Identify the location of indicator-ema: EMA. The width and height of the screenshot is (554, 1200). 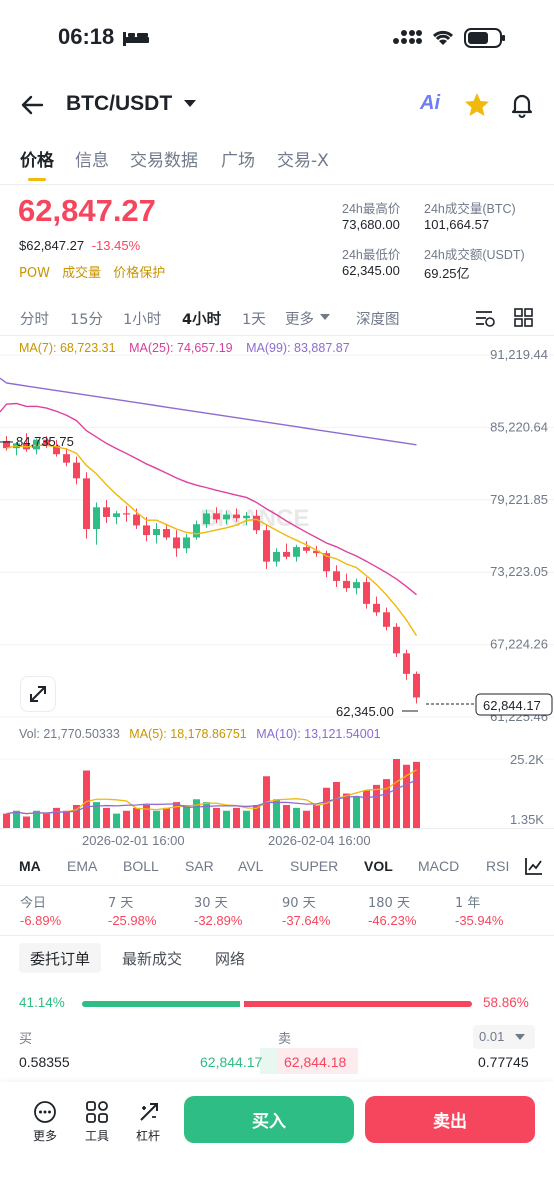
(82, 866).